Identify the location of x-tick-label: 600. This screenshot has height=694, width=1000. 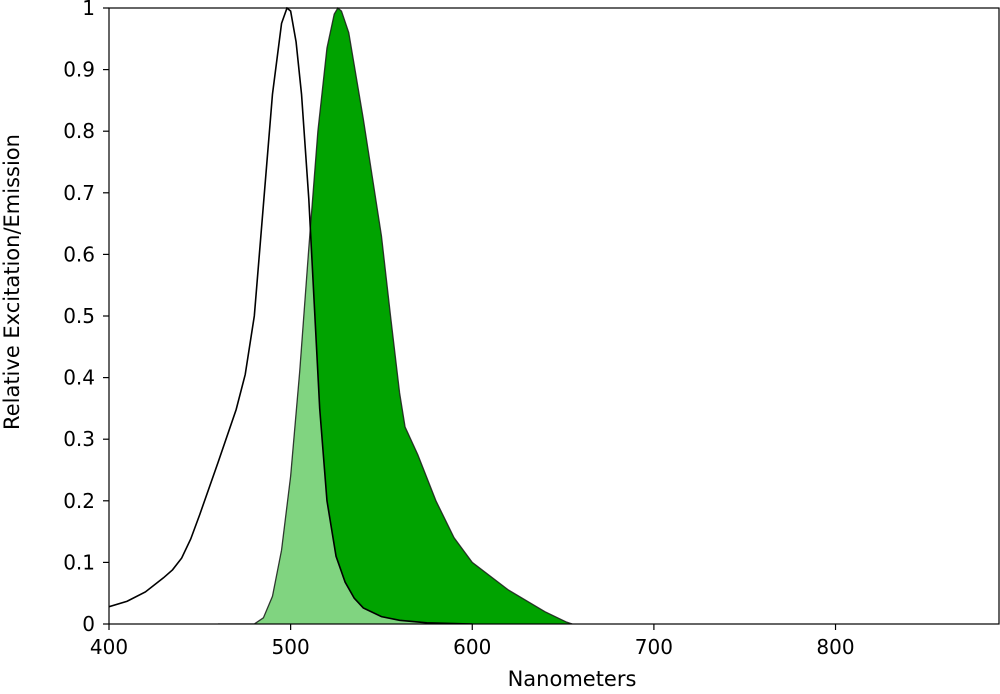
(472, 647).